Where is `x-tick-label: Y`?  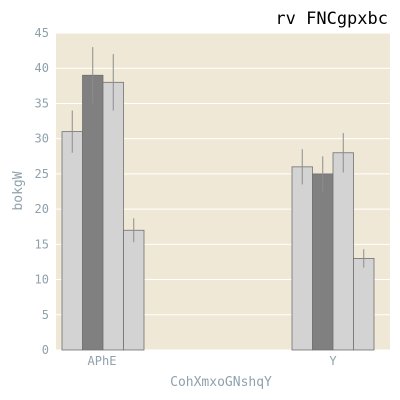 x-tick-label: Y is located at coordinates (333, 361).